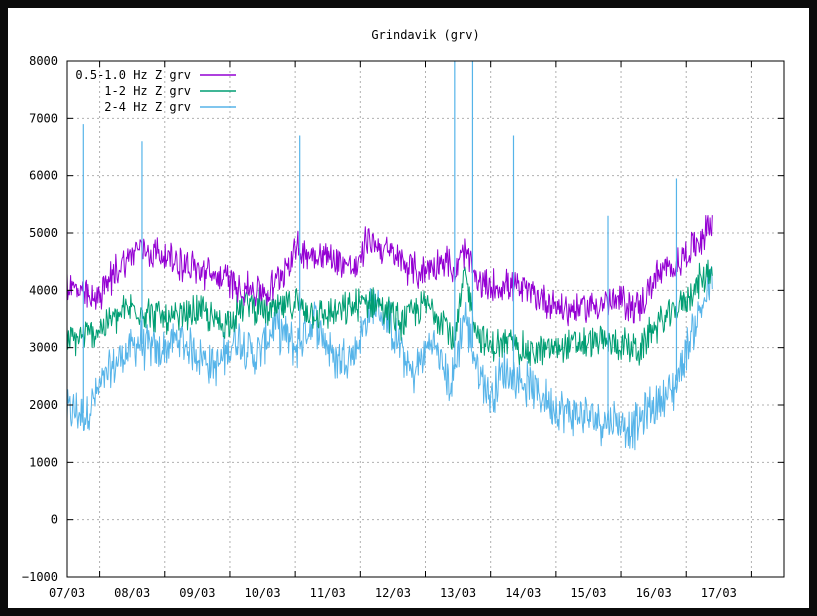 The image size is (817, 616). What do you see at coordinates (719, 593) in the screenshot?
I see `x-tick-label: 17/03` at bounding box center [719, 593].